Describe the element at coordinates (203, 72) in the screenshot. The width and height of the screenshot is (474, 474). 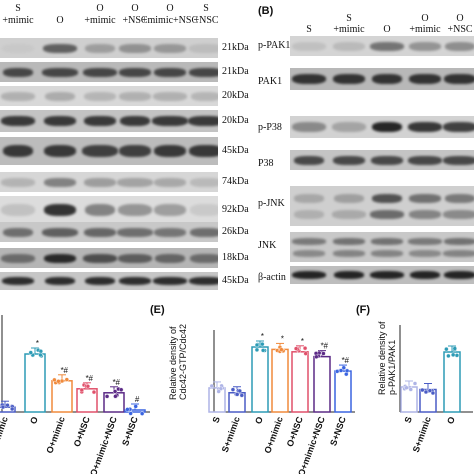
I see `left-band-r2-l6` at that location.